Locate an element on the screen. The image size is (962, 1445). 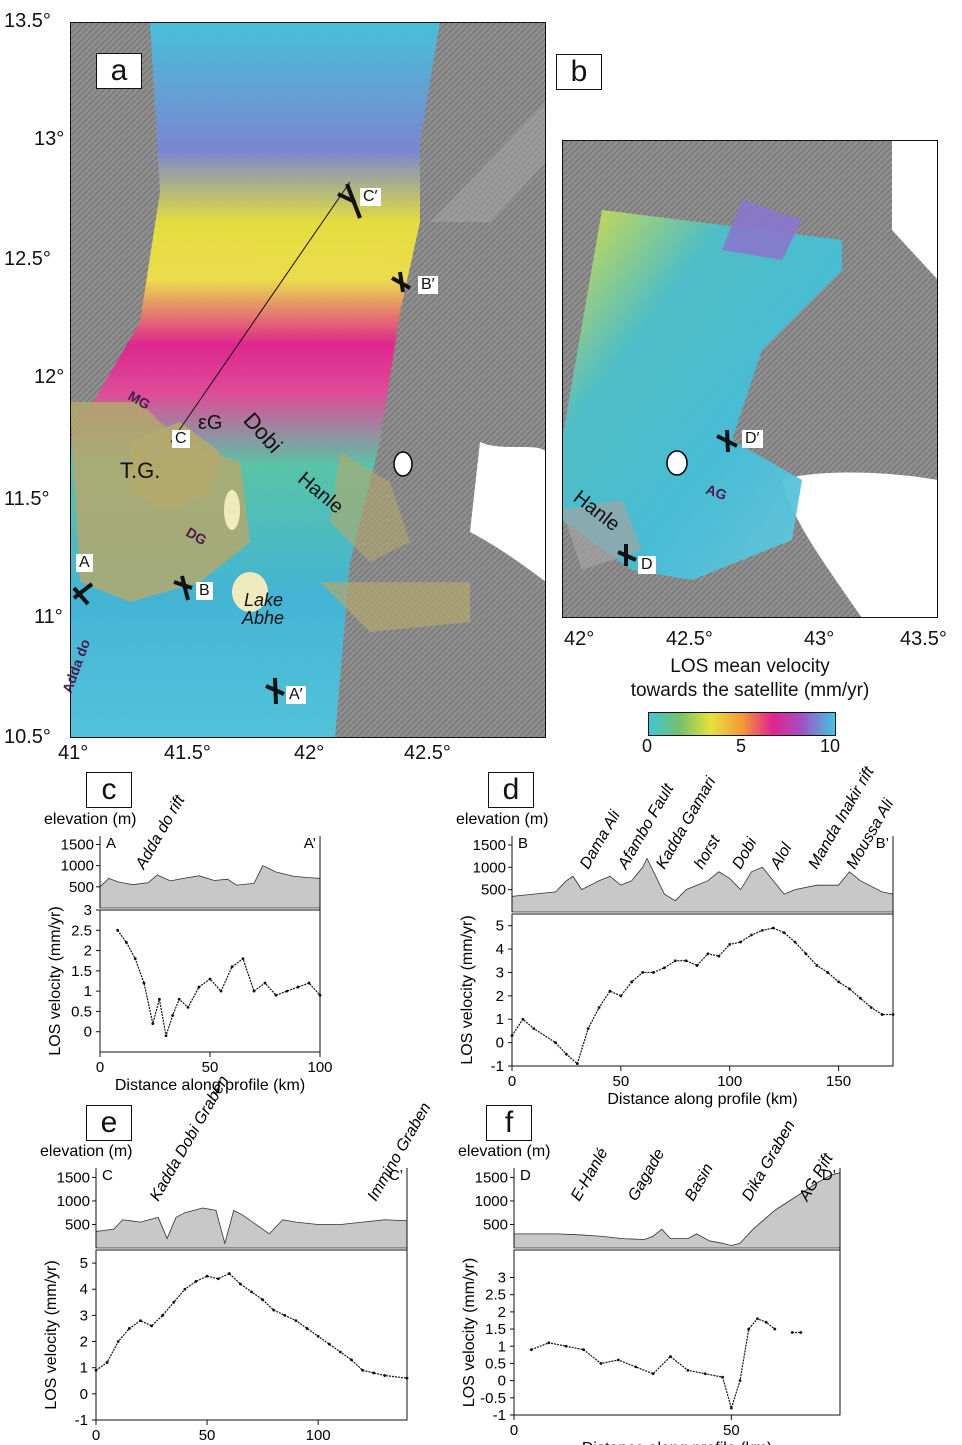
y-tick-label-e: 5 is located at coordinates (84, 1263).